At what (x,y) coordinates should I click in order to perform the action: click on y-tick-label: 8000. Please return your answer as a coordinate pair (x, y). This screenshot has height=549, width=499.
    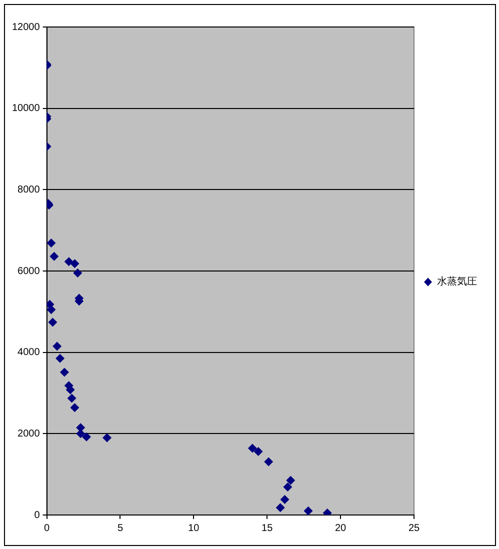
    Looking at the image, I should click on (29, 190).